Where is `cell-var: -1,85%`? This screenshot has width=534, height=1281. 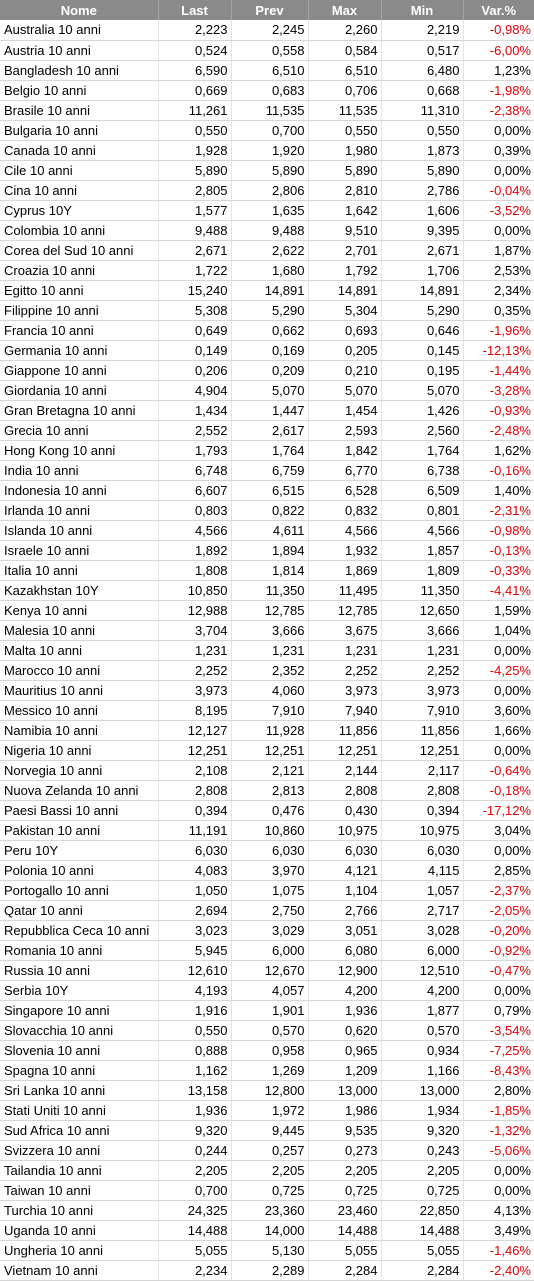 cell-var: -1,85% is located at coordinates (498, 1110).